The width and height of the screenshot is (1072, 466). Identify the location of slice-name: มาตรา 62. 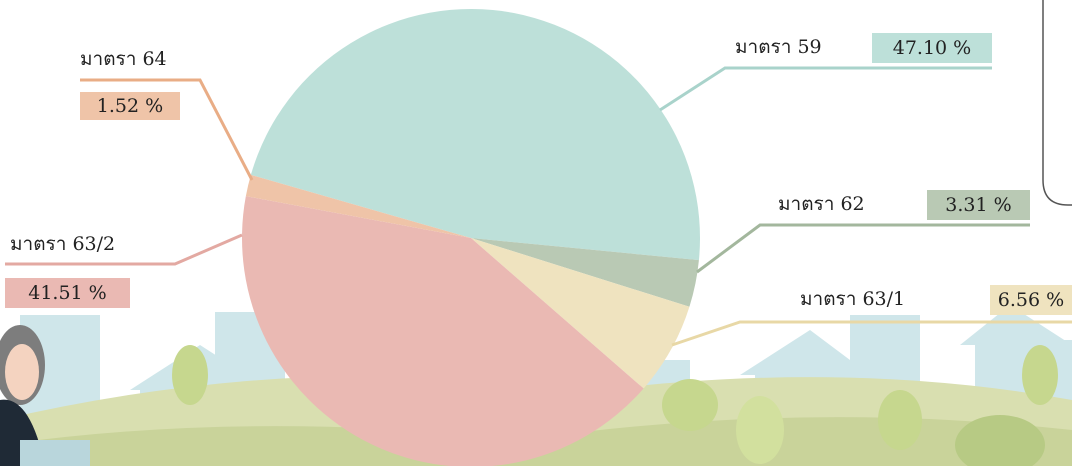
(821, 204).